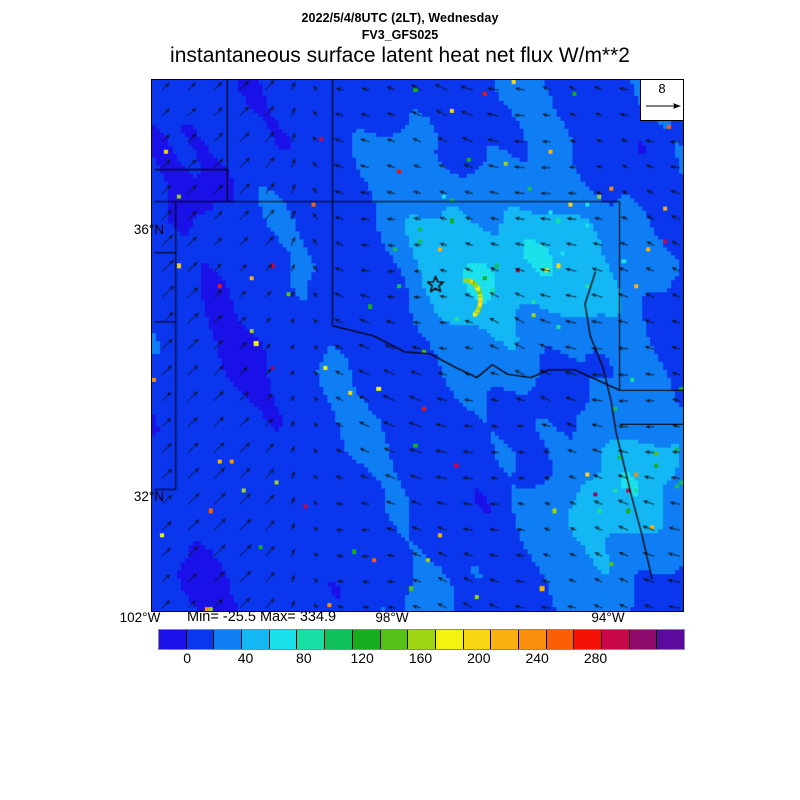  I want to click on colorbar-tick-160: 160, so click(420, 658).